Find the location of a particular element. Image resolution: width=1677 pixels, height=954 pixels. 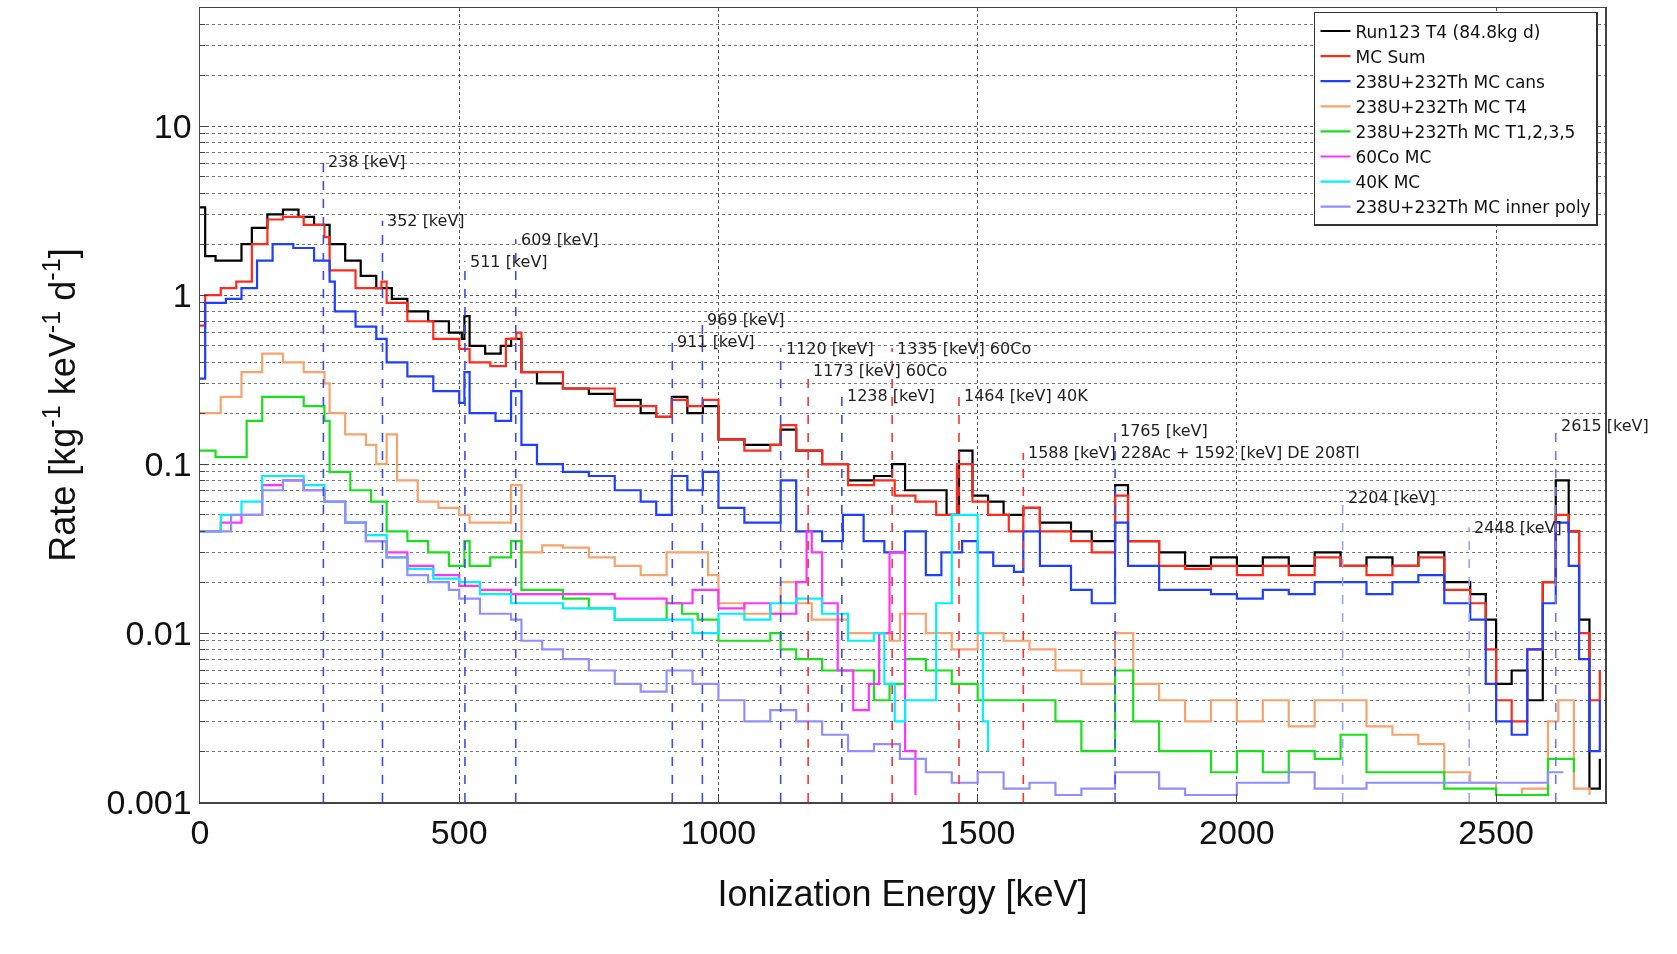

y-tick-label: 0.001 is located at coordinates (149, 801).